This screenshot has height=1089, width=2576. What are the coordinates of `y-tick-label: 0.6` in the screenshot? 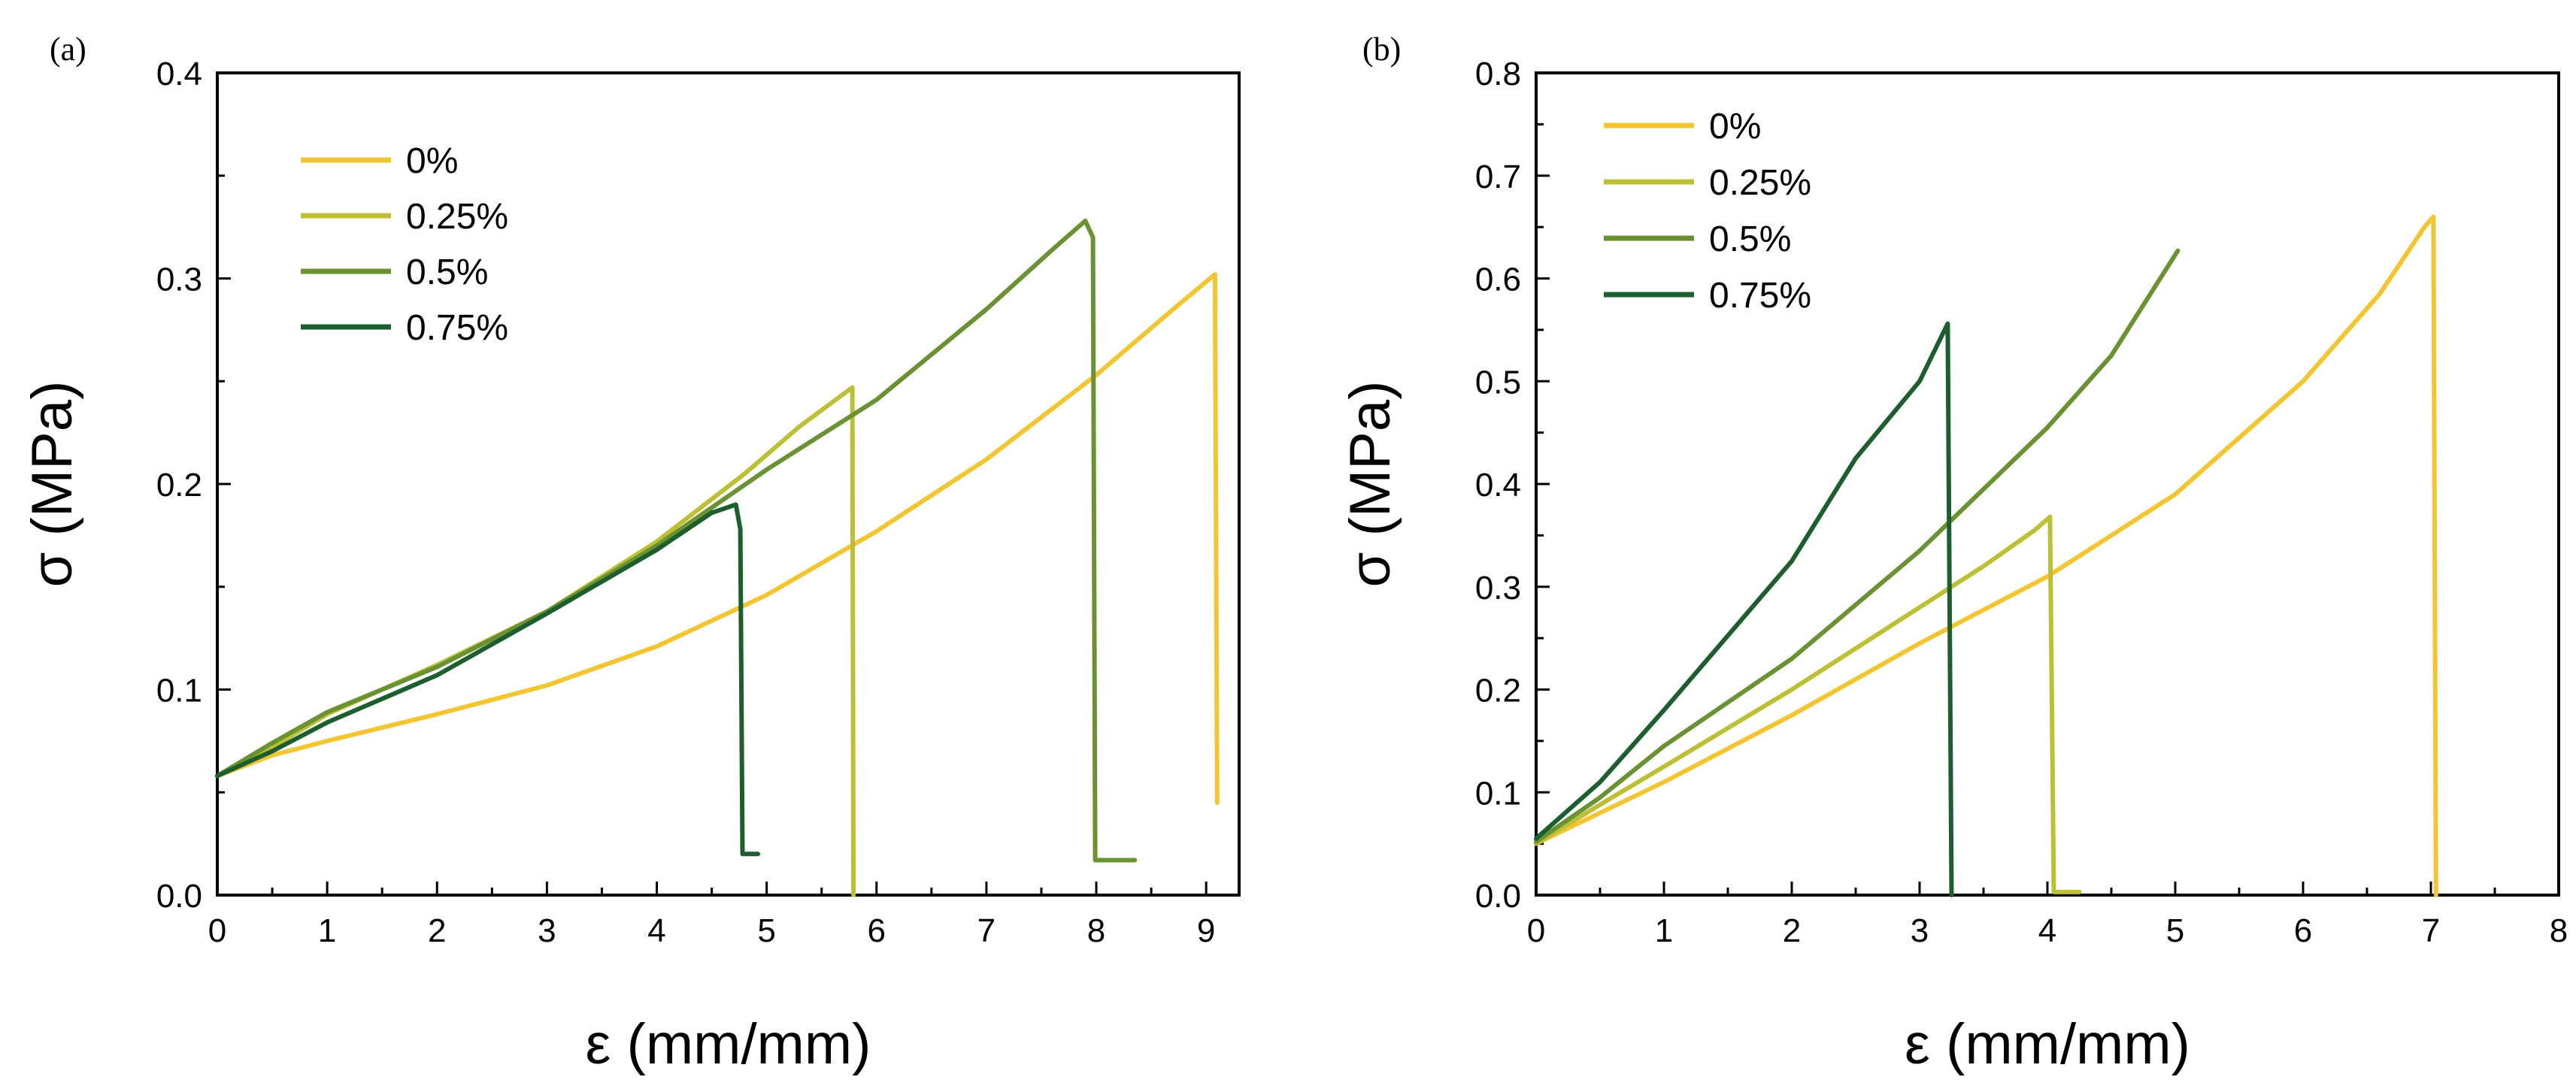 It's located at (1498, 280).